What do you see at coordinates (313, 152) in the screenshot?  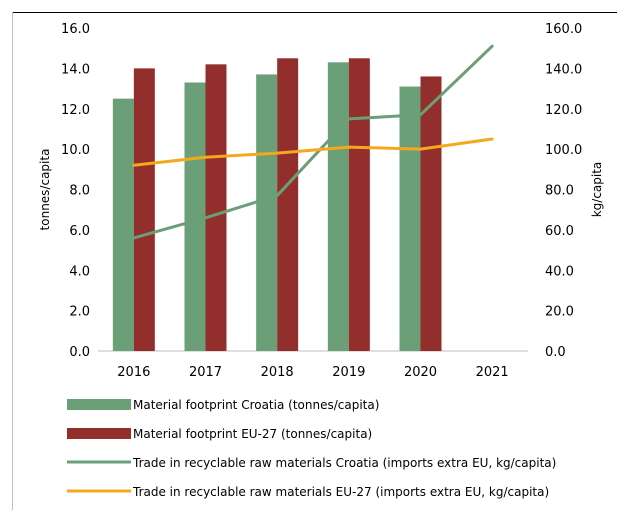 I see `series-line` at bounding box center [313, 152].